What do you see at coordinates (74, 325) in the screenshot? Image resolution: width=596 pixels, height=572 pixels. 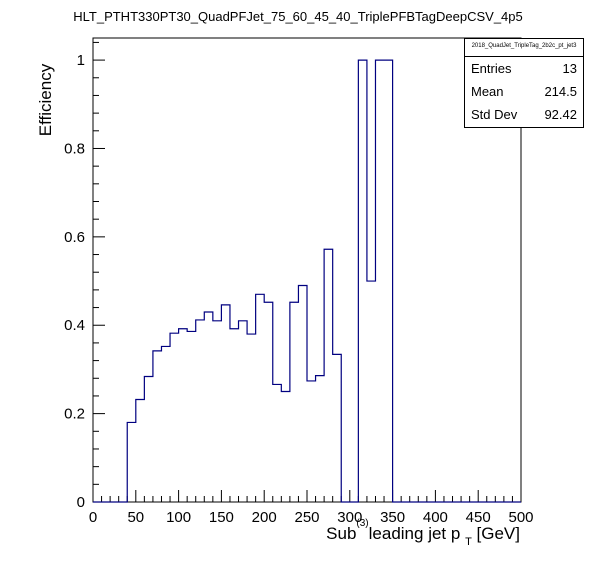 I see `y-tick-label: 0.4` at bounding box center [74, 325].